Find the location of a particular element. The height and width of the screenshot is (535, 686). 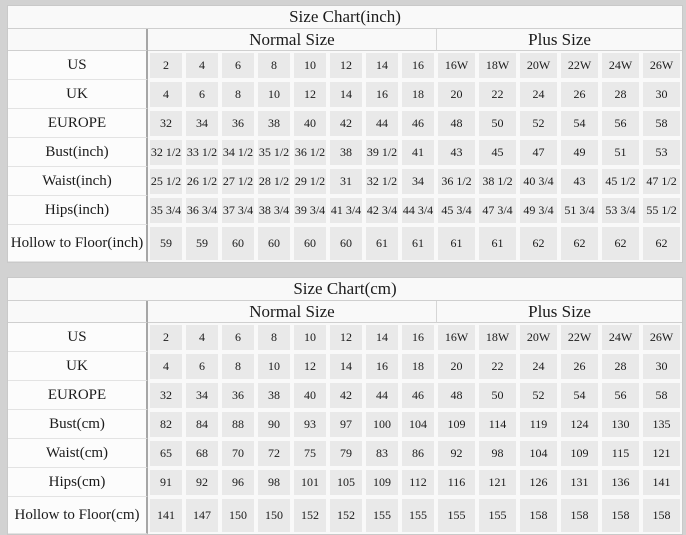

size-value-cell: 150 is located at coordinates (274, 515).